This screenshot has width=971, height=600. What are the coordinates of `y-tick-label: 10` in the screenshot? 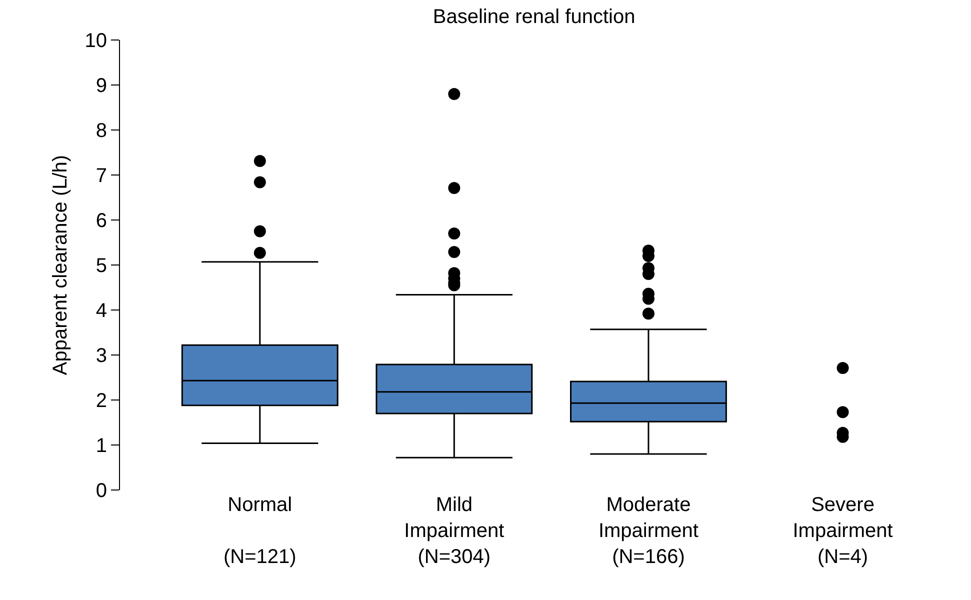 It's located at (95, 41).